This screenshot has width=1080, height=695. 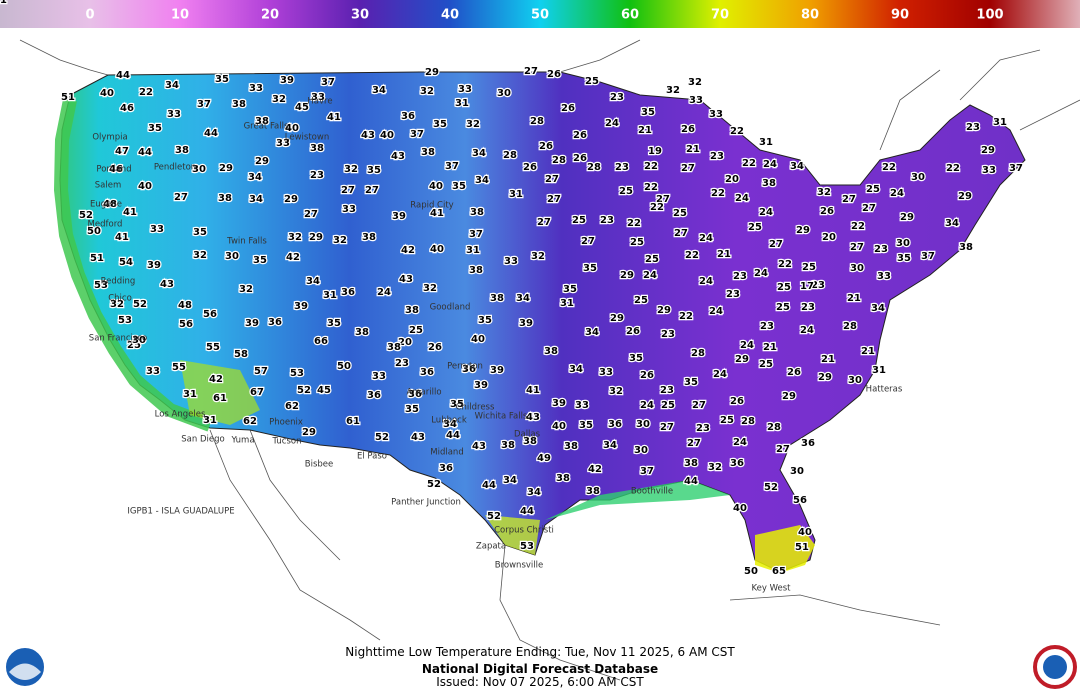 What do you see at coordinates (286, 423) in the screenshot?
I see `place-name: Phoenix` at bounding box center [286, 423].